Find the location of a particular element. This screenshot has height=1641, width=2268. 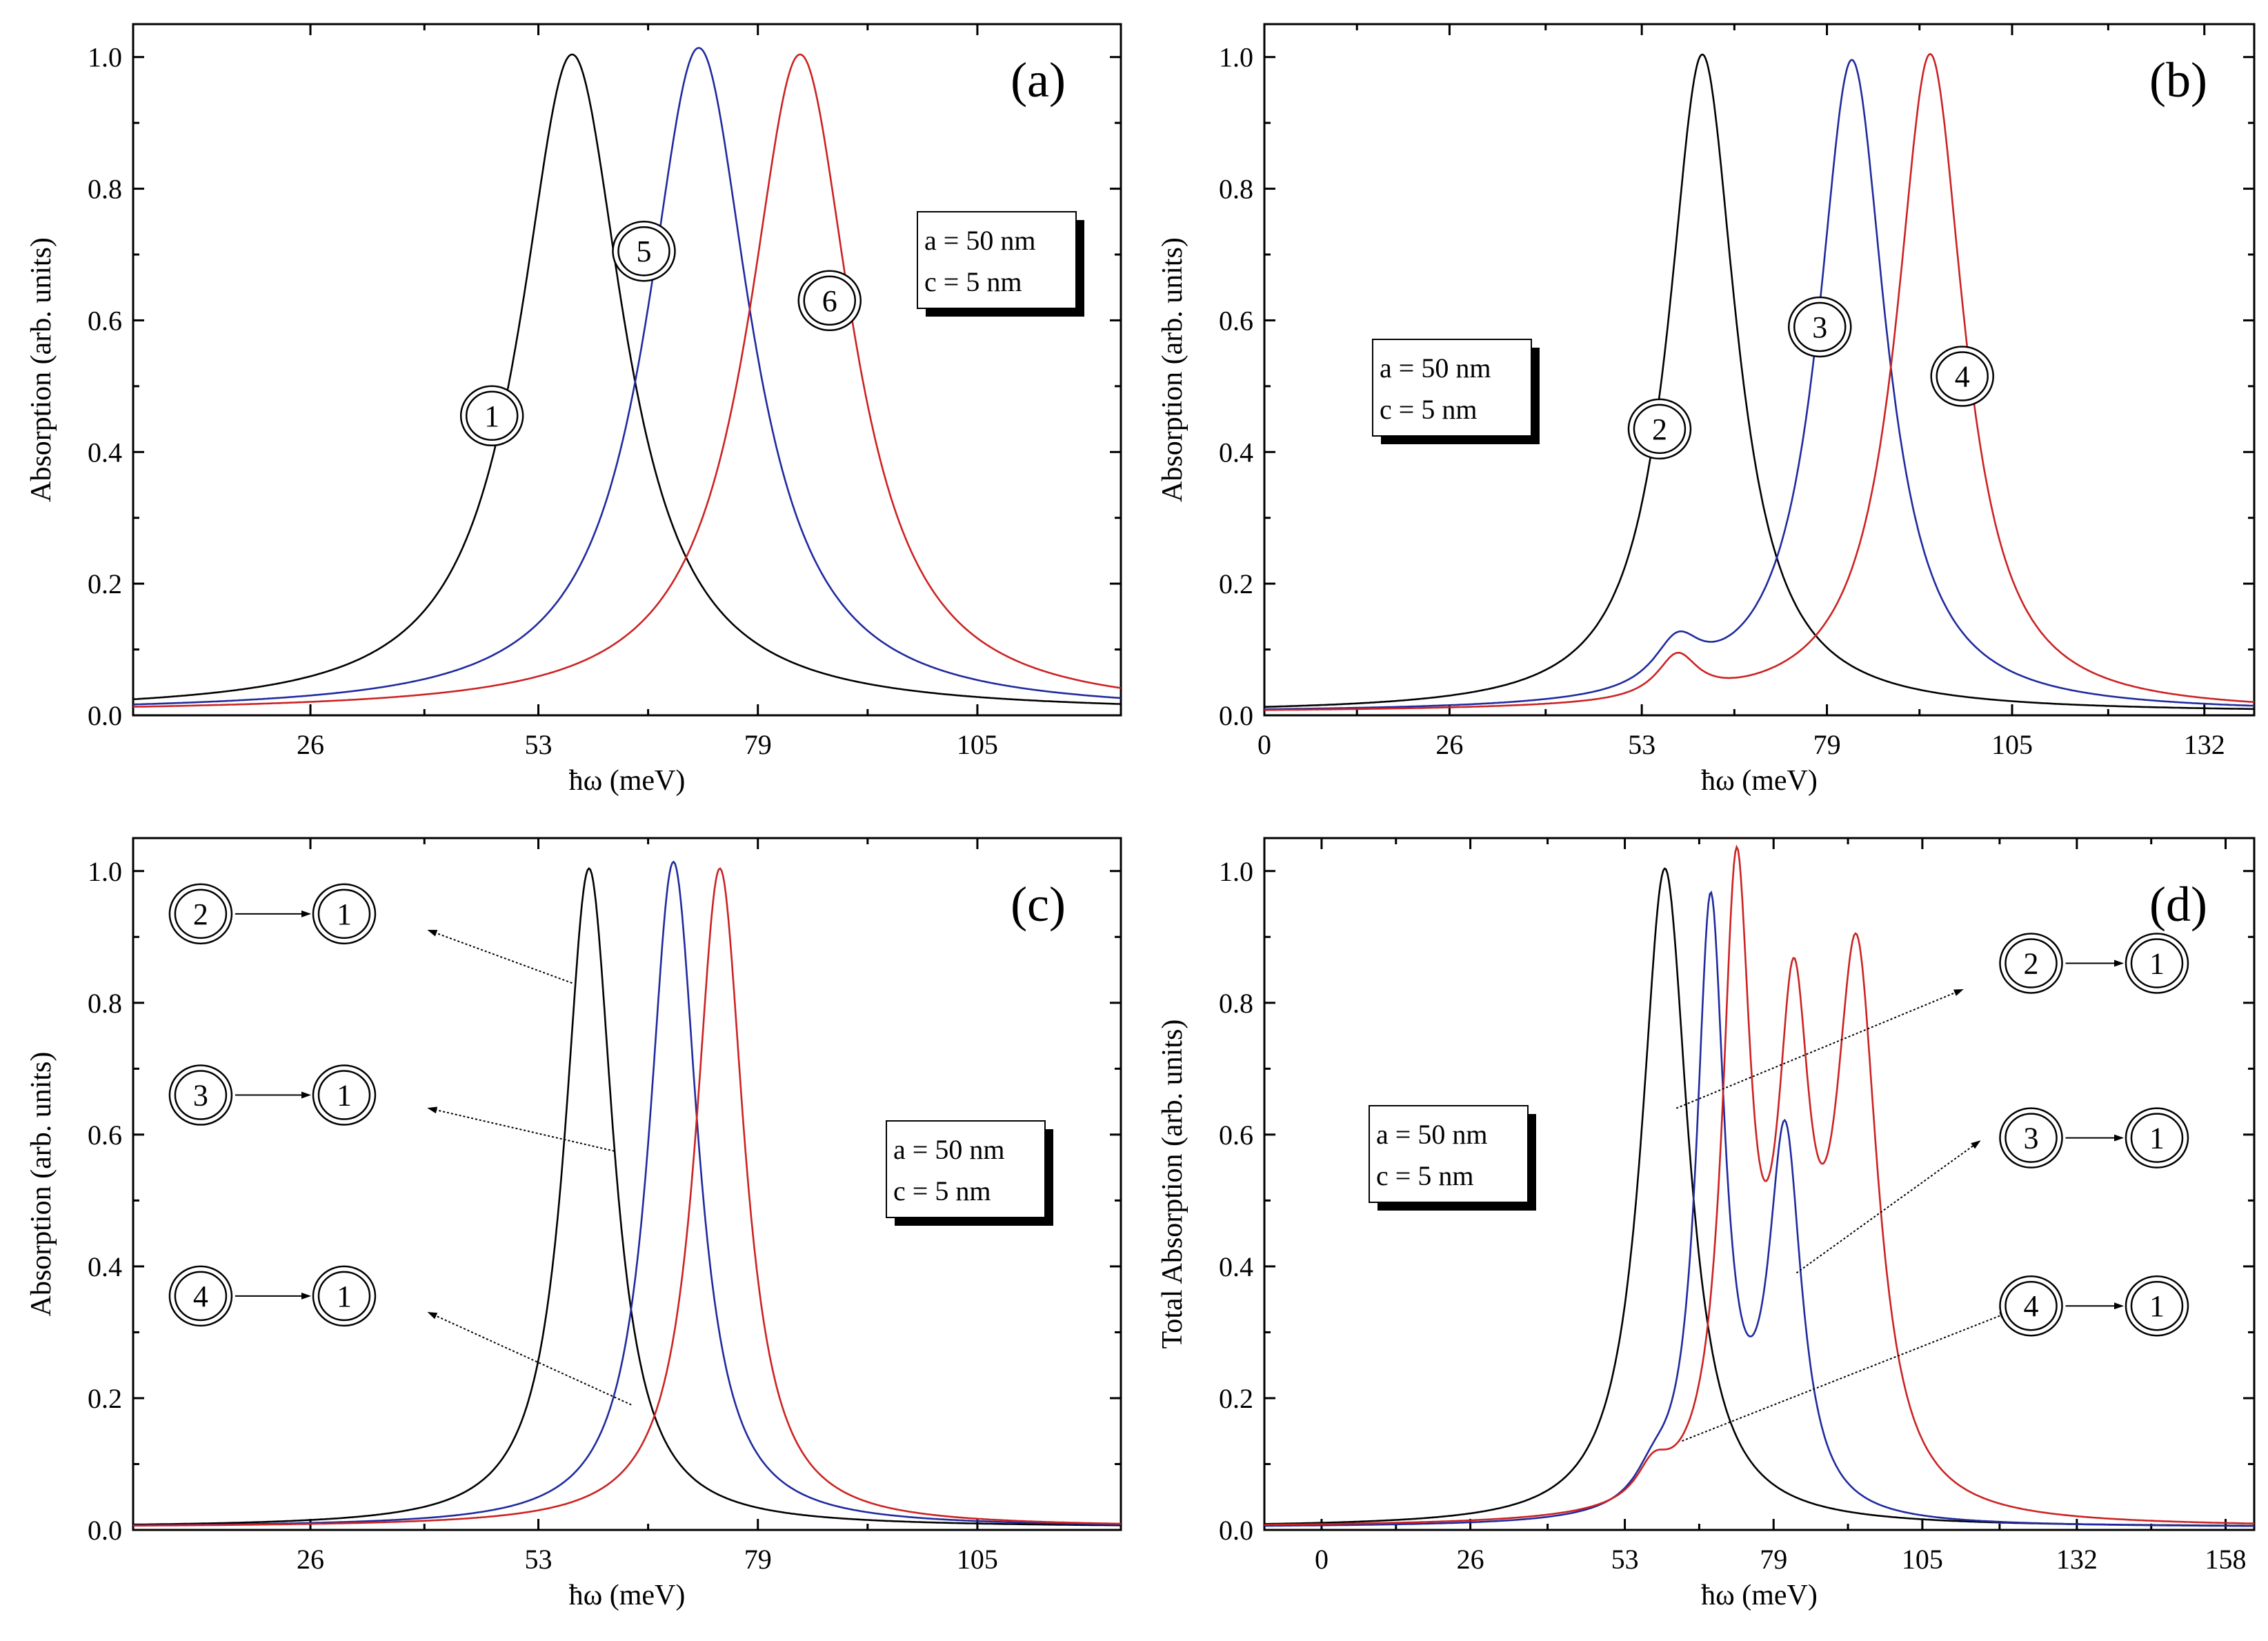

curve-label-4-text: 4 is located at coordinates (1963, 377).